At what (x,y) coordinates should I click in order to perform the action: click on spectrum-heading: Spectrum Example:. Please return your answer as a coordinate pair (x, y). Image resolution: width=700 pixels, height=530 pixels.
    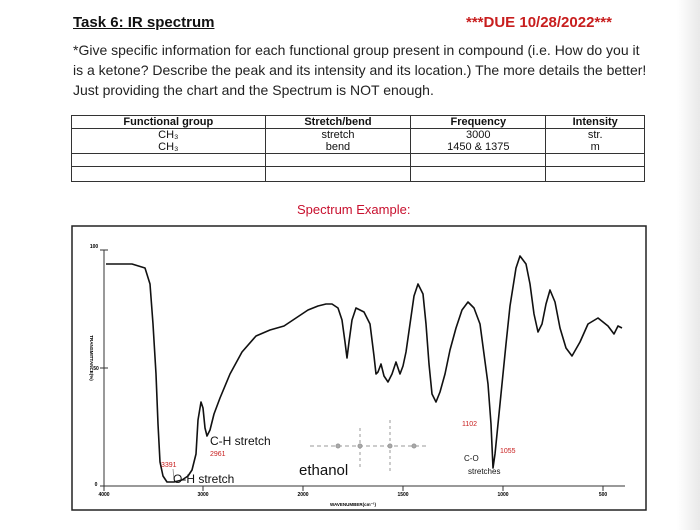
    Looking at the image, I should click on (354, 209).